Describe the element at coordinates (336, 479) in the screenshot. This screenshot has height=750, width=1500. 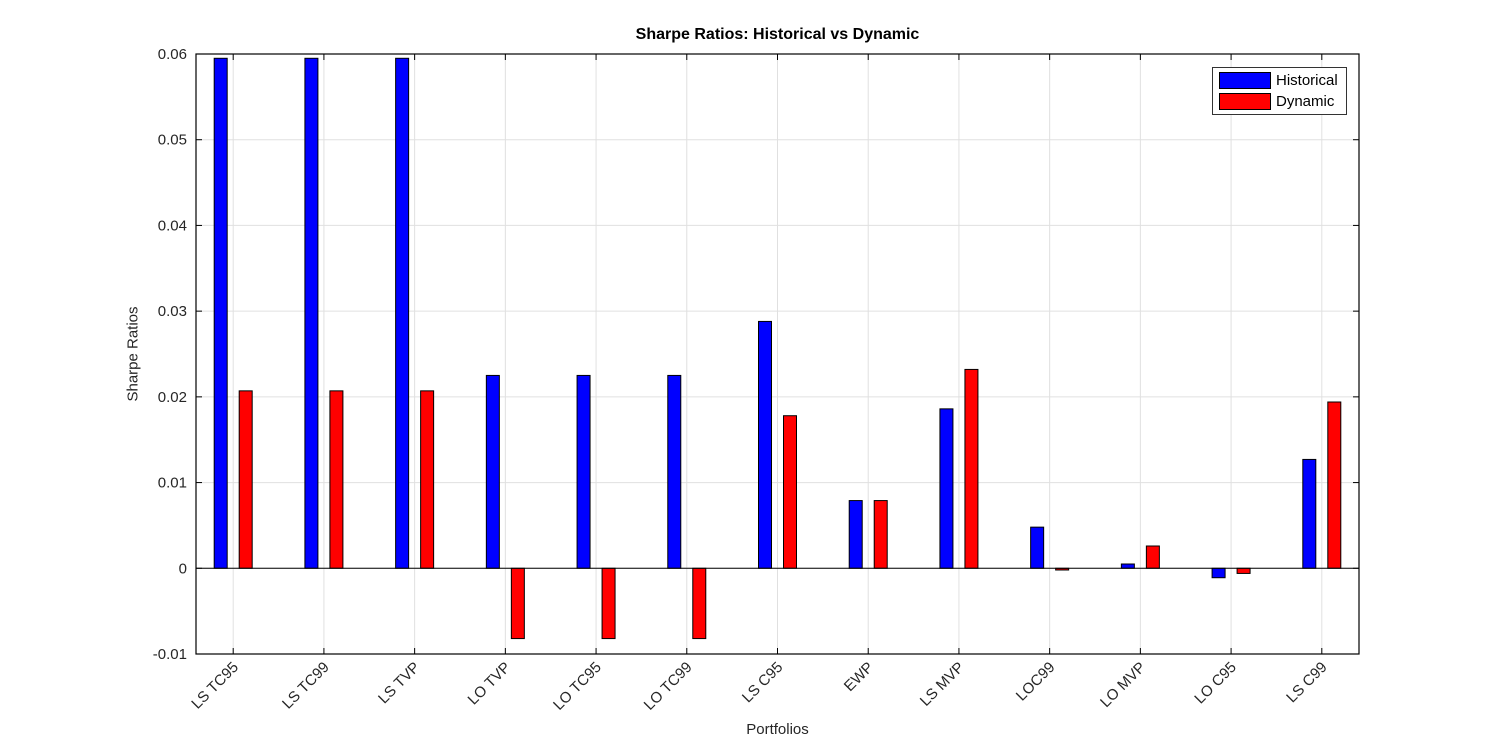
I see `bar-dynamic-ls-tc99` at that location.